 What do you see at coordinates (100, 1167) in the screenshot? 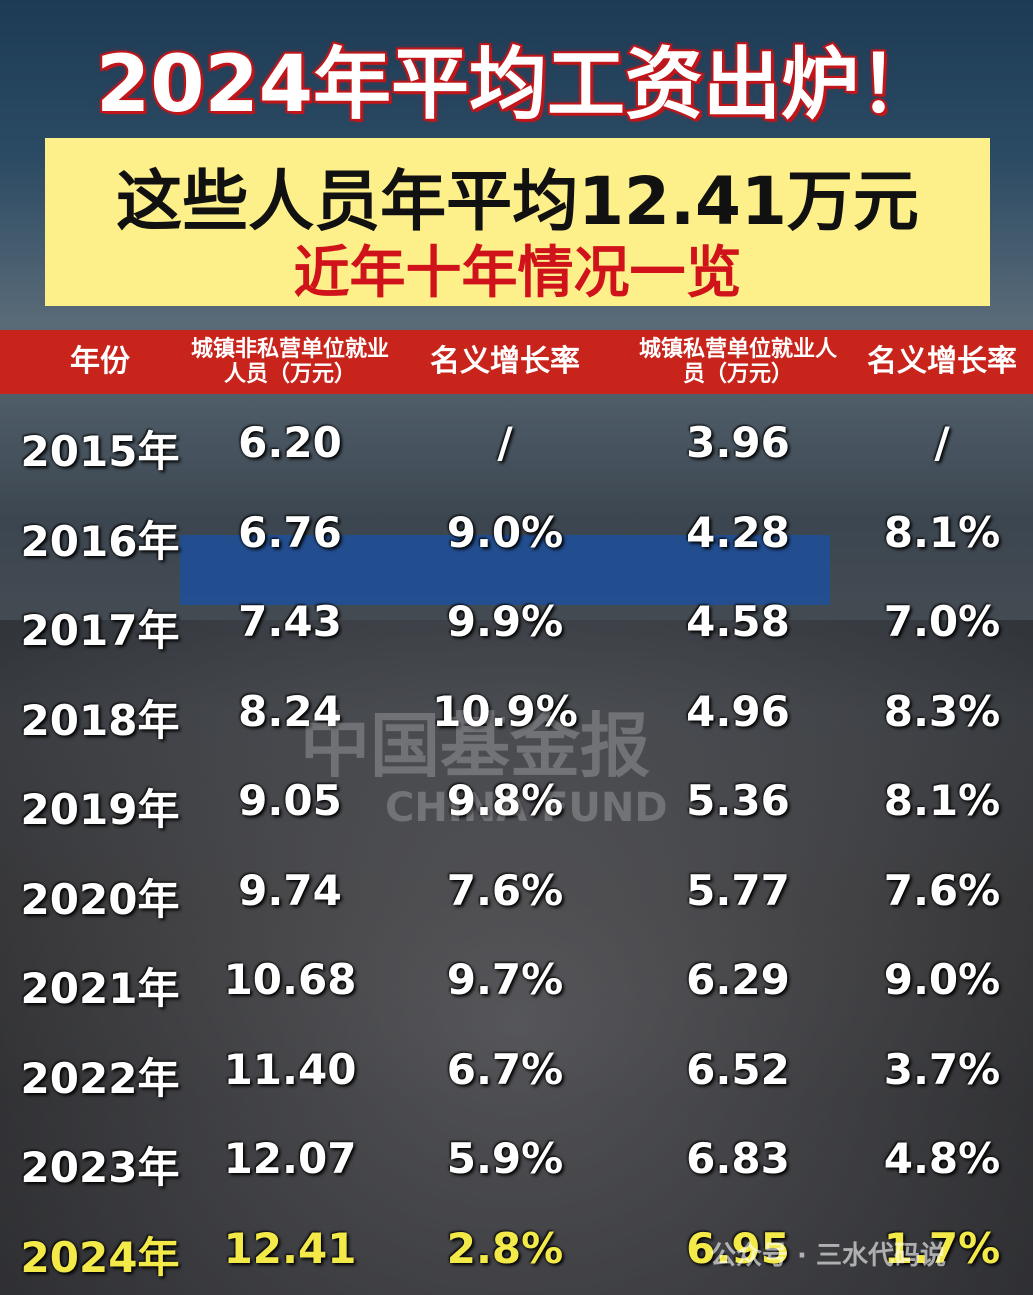
I see `year-cell: 2023年` at bounding box center [100, 1167].